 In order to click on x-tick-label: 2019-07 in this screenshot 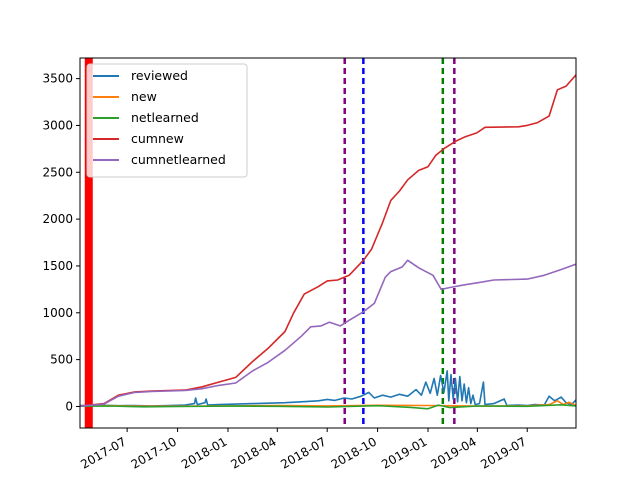, I will do `click(503, 452)`.